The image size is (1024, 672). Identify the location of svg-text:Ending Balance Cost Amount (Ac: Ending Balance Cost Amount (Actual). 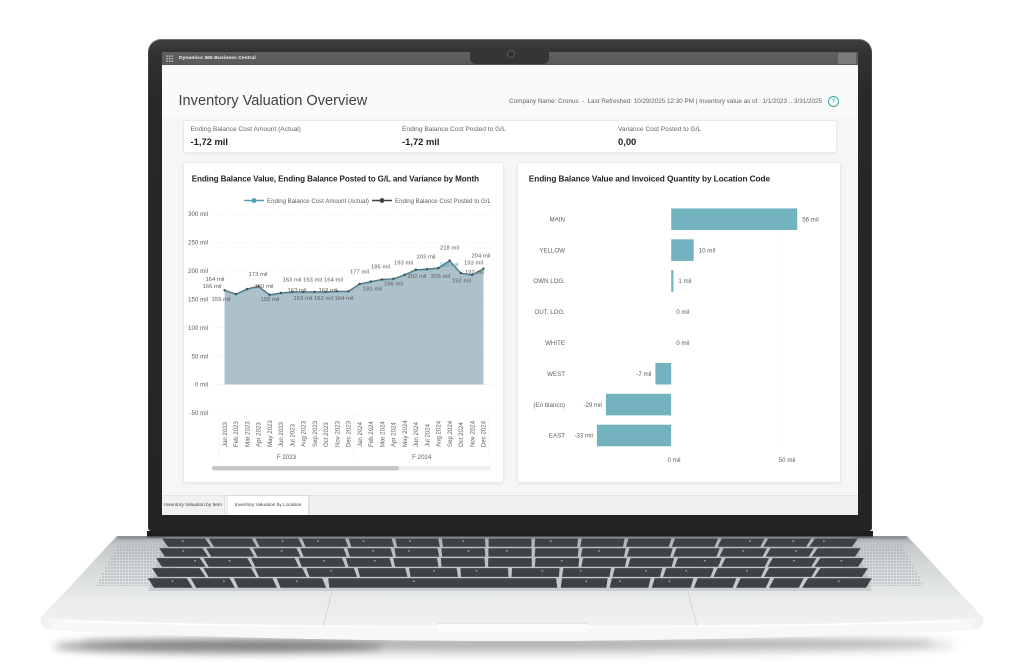
(318, 201).